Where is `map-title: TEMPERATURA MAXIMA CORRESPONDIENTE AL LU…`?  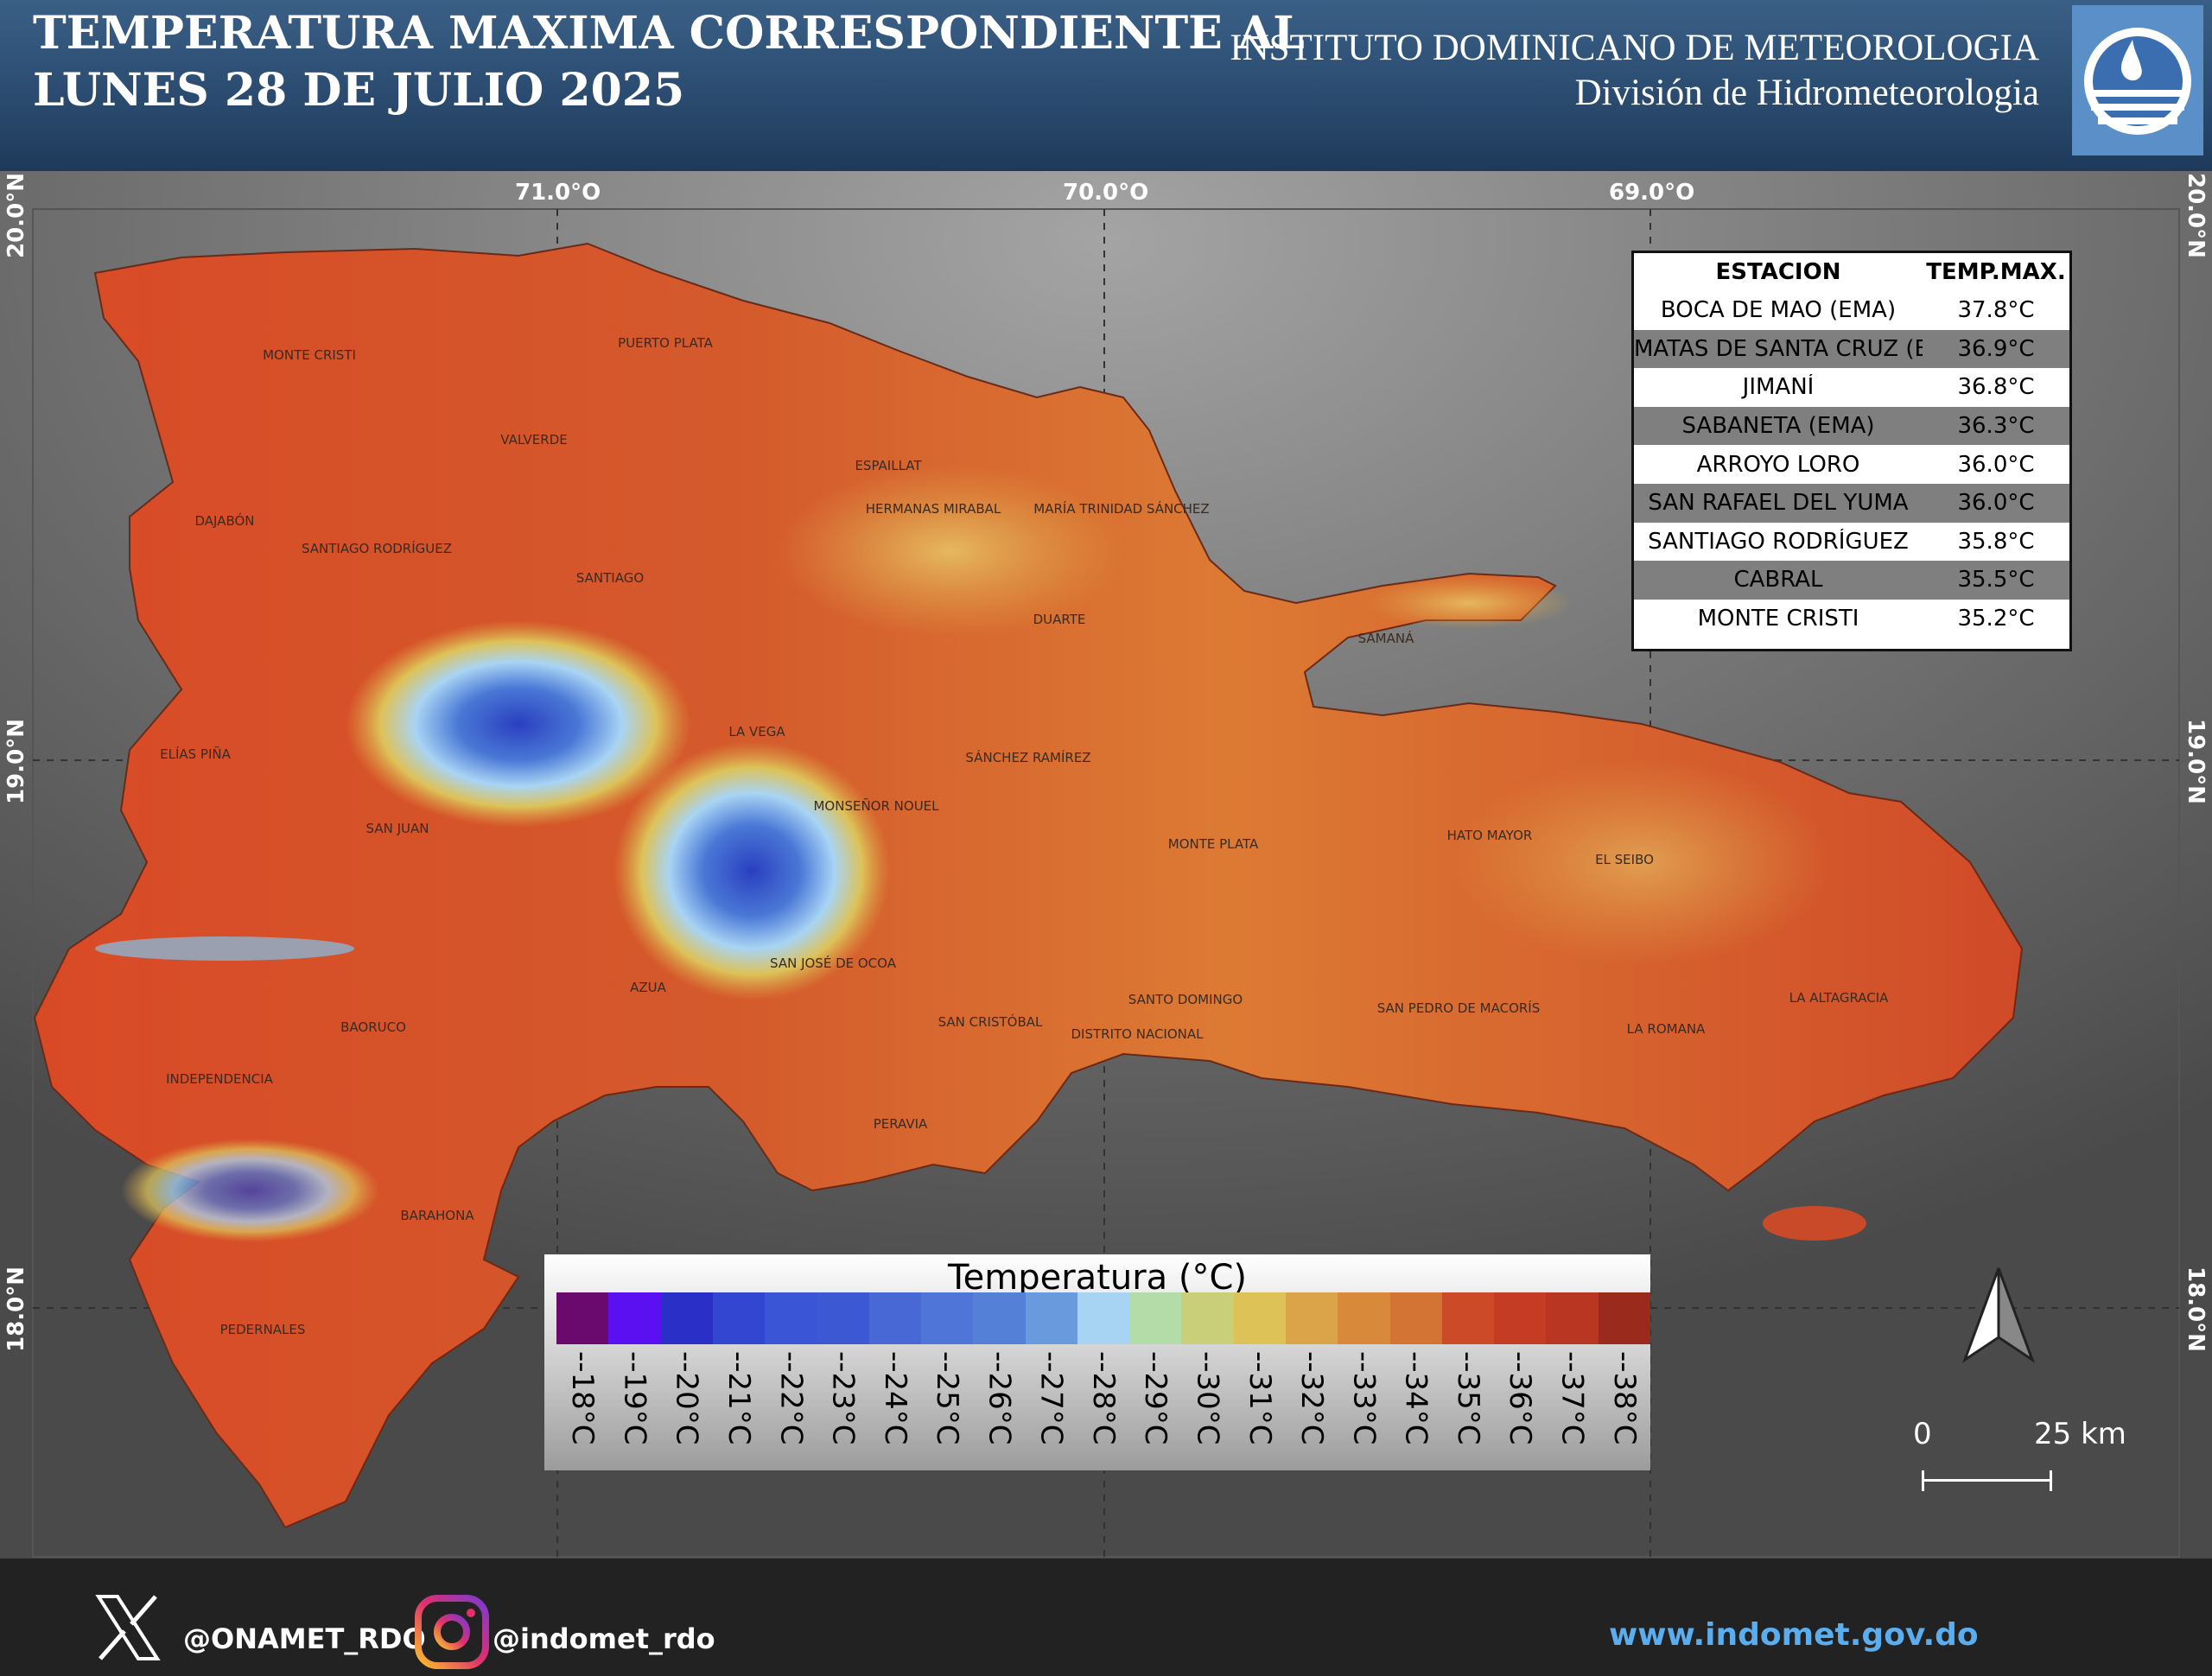 map-title: TEMPERATURA MAXIMA CORRESPONDIENTE AL LU… is located at coordinates (669, 62).